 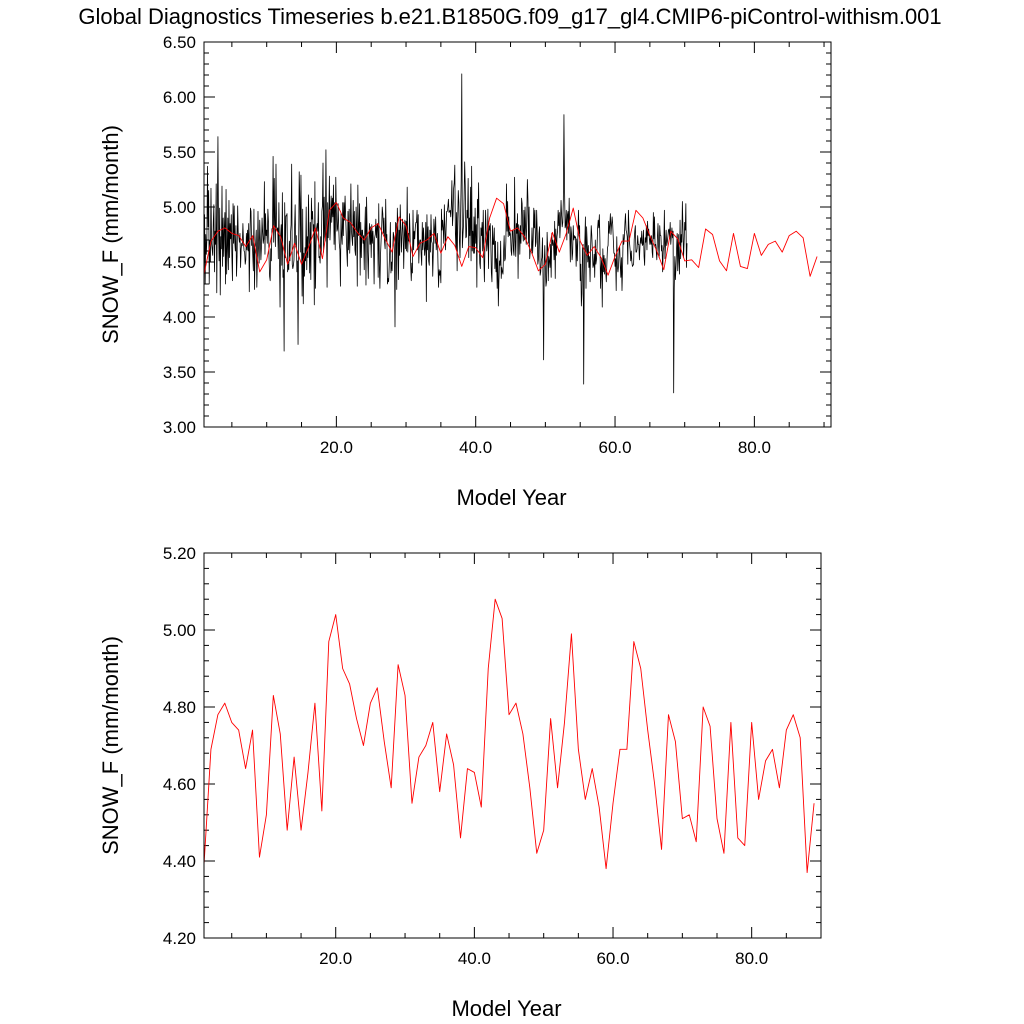 What do you see at coordinates (510, 237) in the screenshot?
I see `series-line-annual-mean` at bounding box center [510, 237].